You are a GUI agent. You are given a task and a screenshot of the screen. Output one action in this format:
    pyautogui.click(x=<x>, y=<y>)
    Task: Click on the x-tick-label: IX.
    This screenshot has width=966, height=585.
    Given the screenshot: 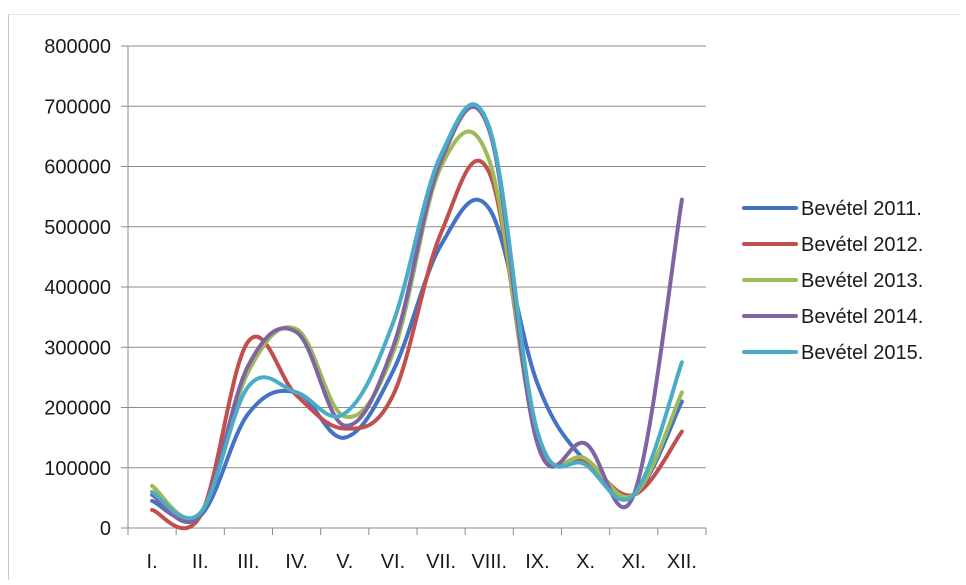 What is the action you would take?
    pyautogui.click(x=537, y=562)
    